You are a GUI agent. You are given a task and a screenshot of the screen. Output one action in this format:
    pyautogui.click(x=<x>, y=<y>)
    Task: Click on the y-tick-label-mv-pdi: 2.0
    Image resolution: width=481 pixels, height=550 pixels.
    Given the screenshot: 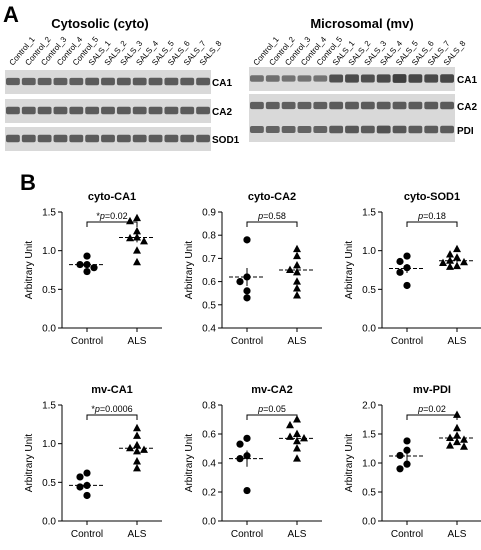 What is the action you would take?
    pyautogui.click(x=369, y=406)
    